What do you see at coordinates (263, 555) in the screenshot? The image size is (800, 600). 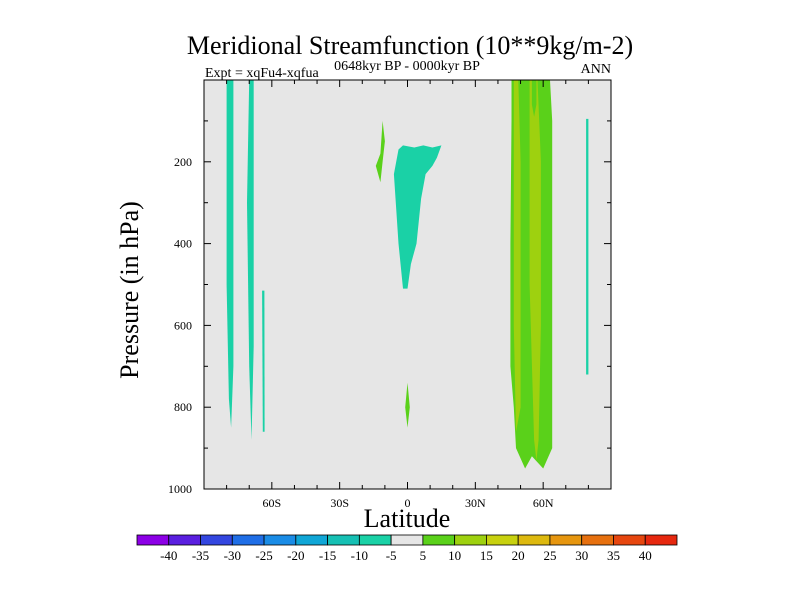 I see `colorbar-label: -25` at bounding box center [263, 555].